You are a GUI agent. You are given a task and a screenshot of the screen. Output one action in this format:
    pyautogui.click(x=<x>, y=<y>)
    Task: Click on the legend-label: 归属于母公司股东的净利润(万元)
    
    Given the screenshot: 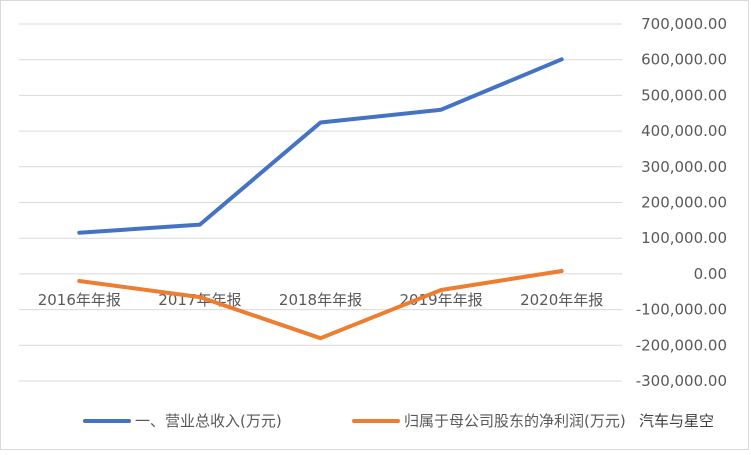 What is the action you would take?
    pyautogui.click(x=515, y=421)
    